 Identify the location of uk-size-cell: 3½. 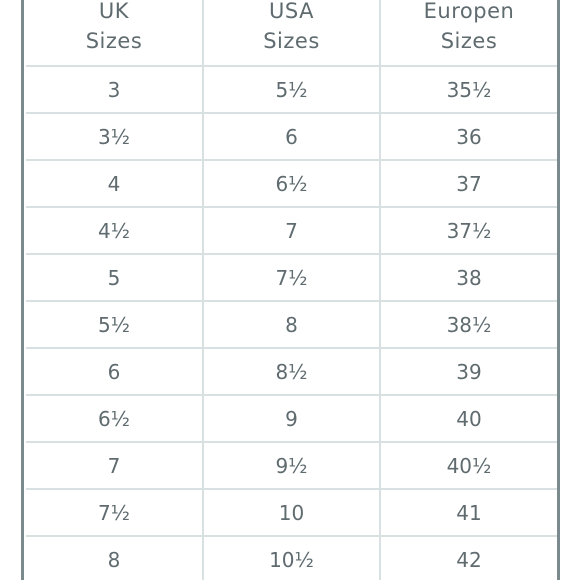
(115, 137).